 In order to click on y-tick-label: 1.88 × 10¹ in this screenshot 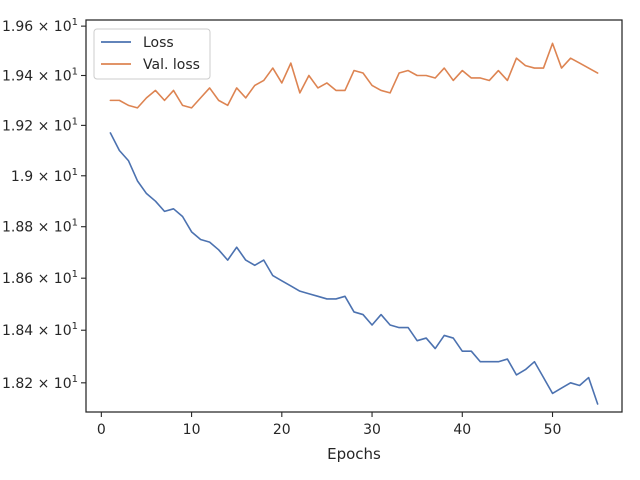, I will do `click(40, 227)`.